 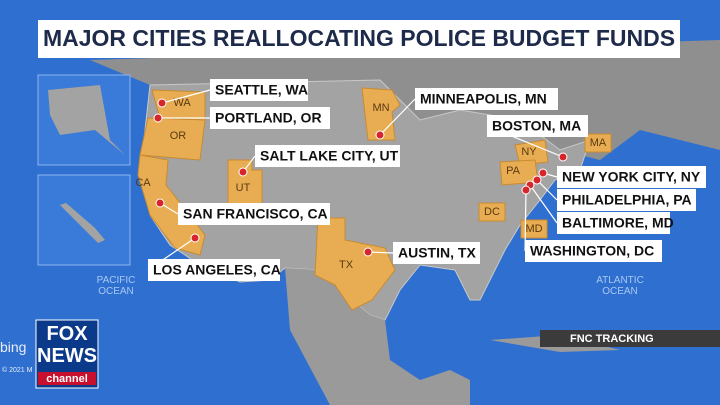 What do you see at coordinates (377, 336) in the screenshot?
I see `mexico` at bounding box center [377, 336].